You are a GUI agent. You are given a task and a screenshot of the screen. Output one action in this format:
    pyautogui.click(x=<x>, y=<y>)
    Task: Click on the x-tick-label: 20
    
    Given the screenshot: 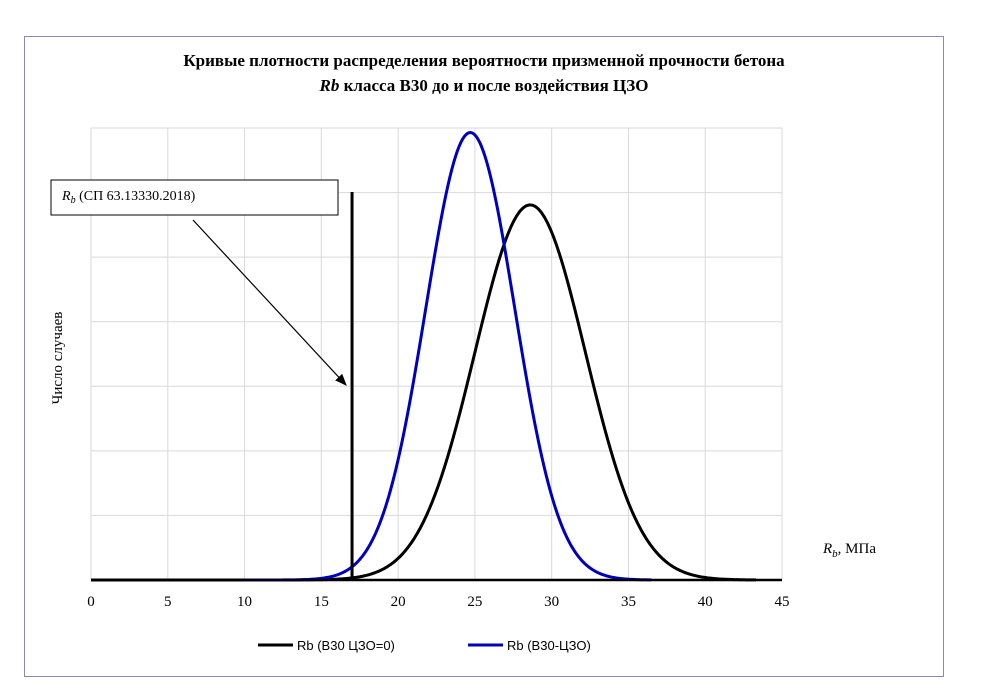 What is the action you would take?
    pyautogui.click(x=398, y=602)
    